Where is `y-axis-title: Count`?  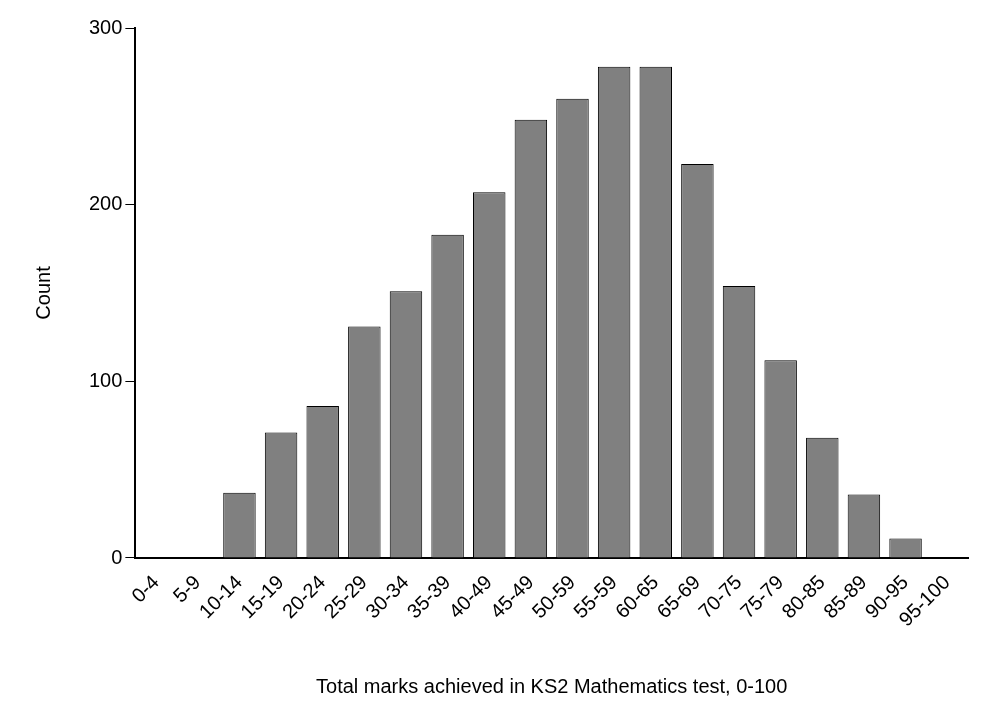
y-axis-title: Count is located at coordinates (42, 292).